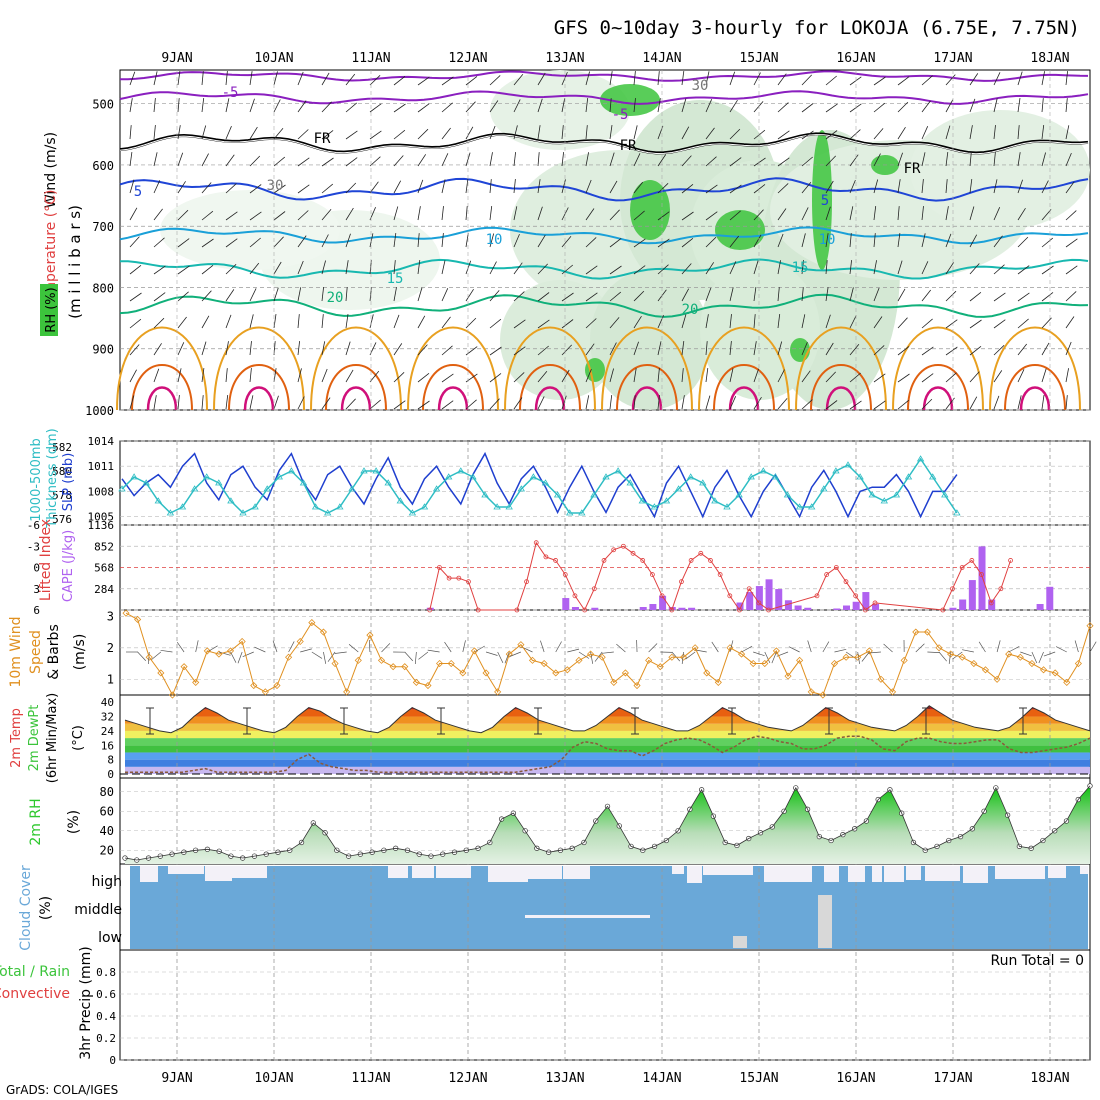 This screenshot has width=1100, height=1100. What do you see at coordinates (106, 1038) in the screenshot?
I see `precip-tick-label: 0.2` at bounding box center [106, 1038].